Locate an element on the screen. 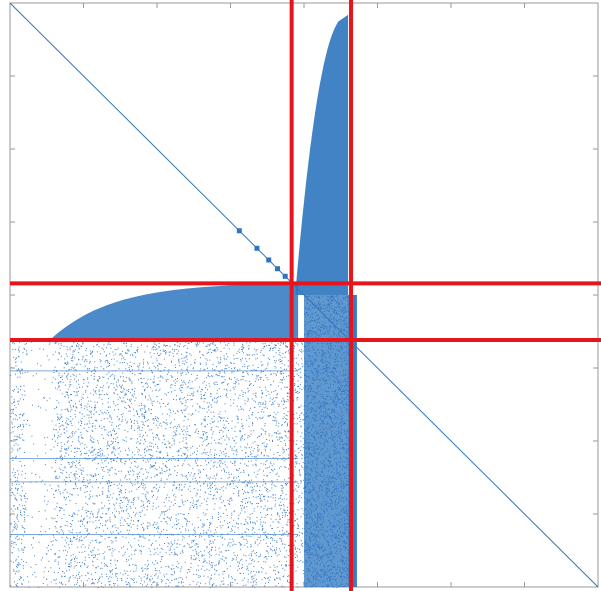  upper-right-profile is located at coordinates (322, 155).